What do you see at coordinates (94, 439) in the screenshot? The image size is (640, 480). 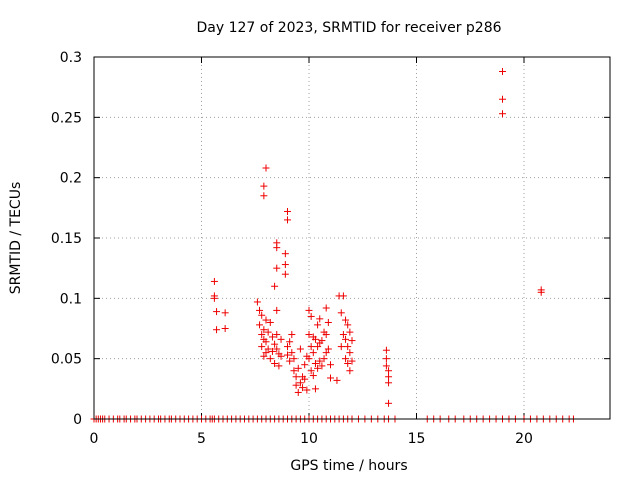 I see `x-tick-label: 0` at bounding box center [94, 439].